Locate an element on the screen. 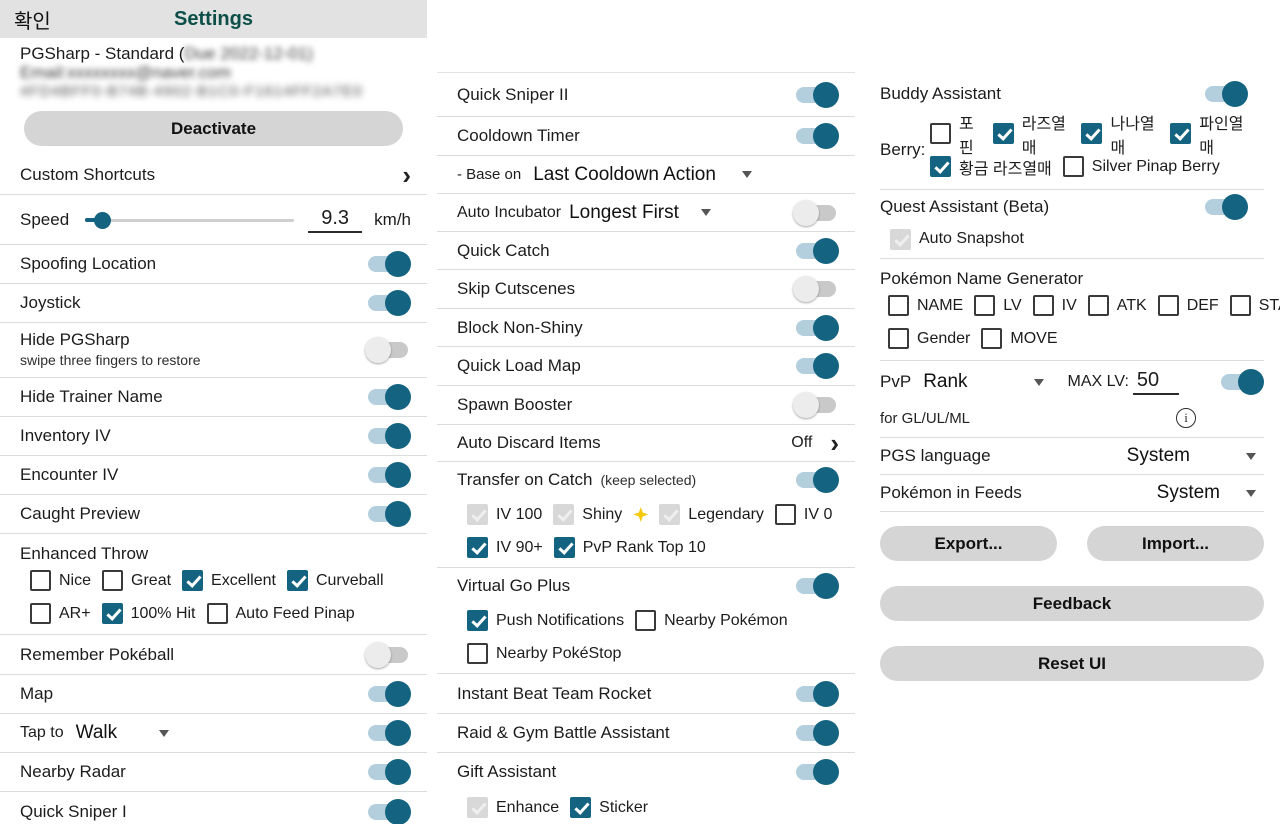  checkbox-legendary: Legendary is located at coordinates (711, 514).